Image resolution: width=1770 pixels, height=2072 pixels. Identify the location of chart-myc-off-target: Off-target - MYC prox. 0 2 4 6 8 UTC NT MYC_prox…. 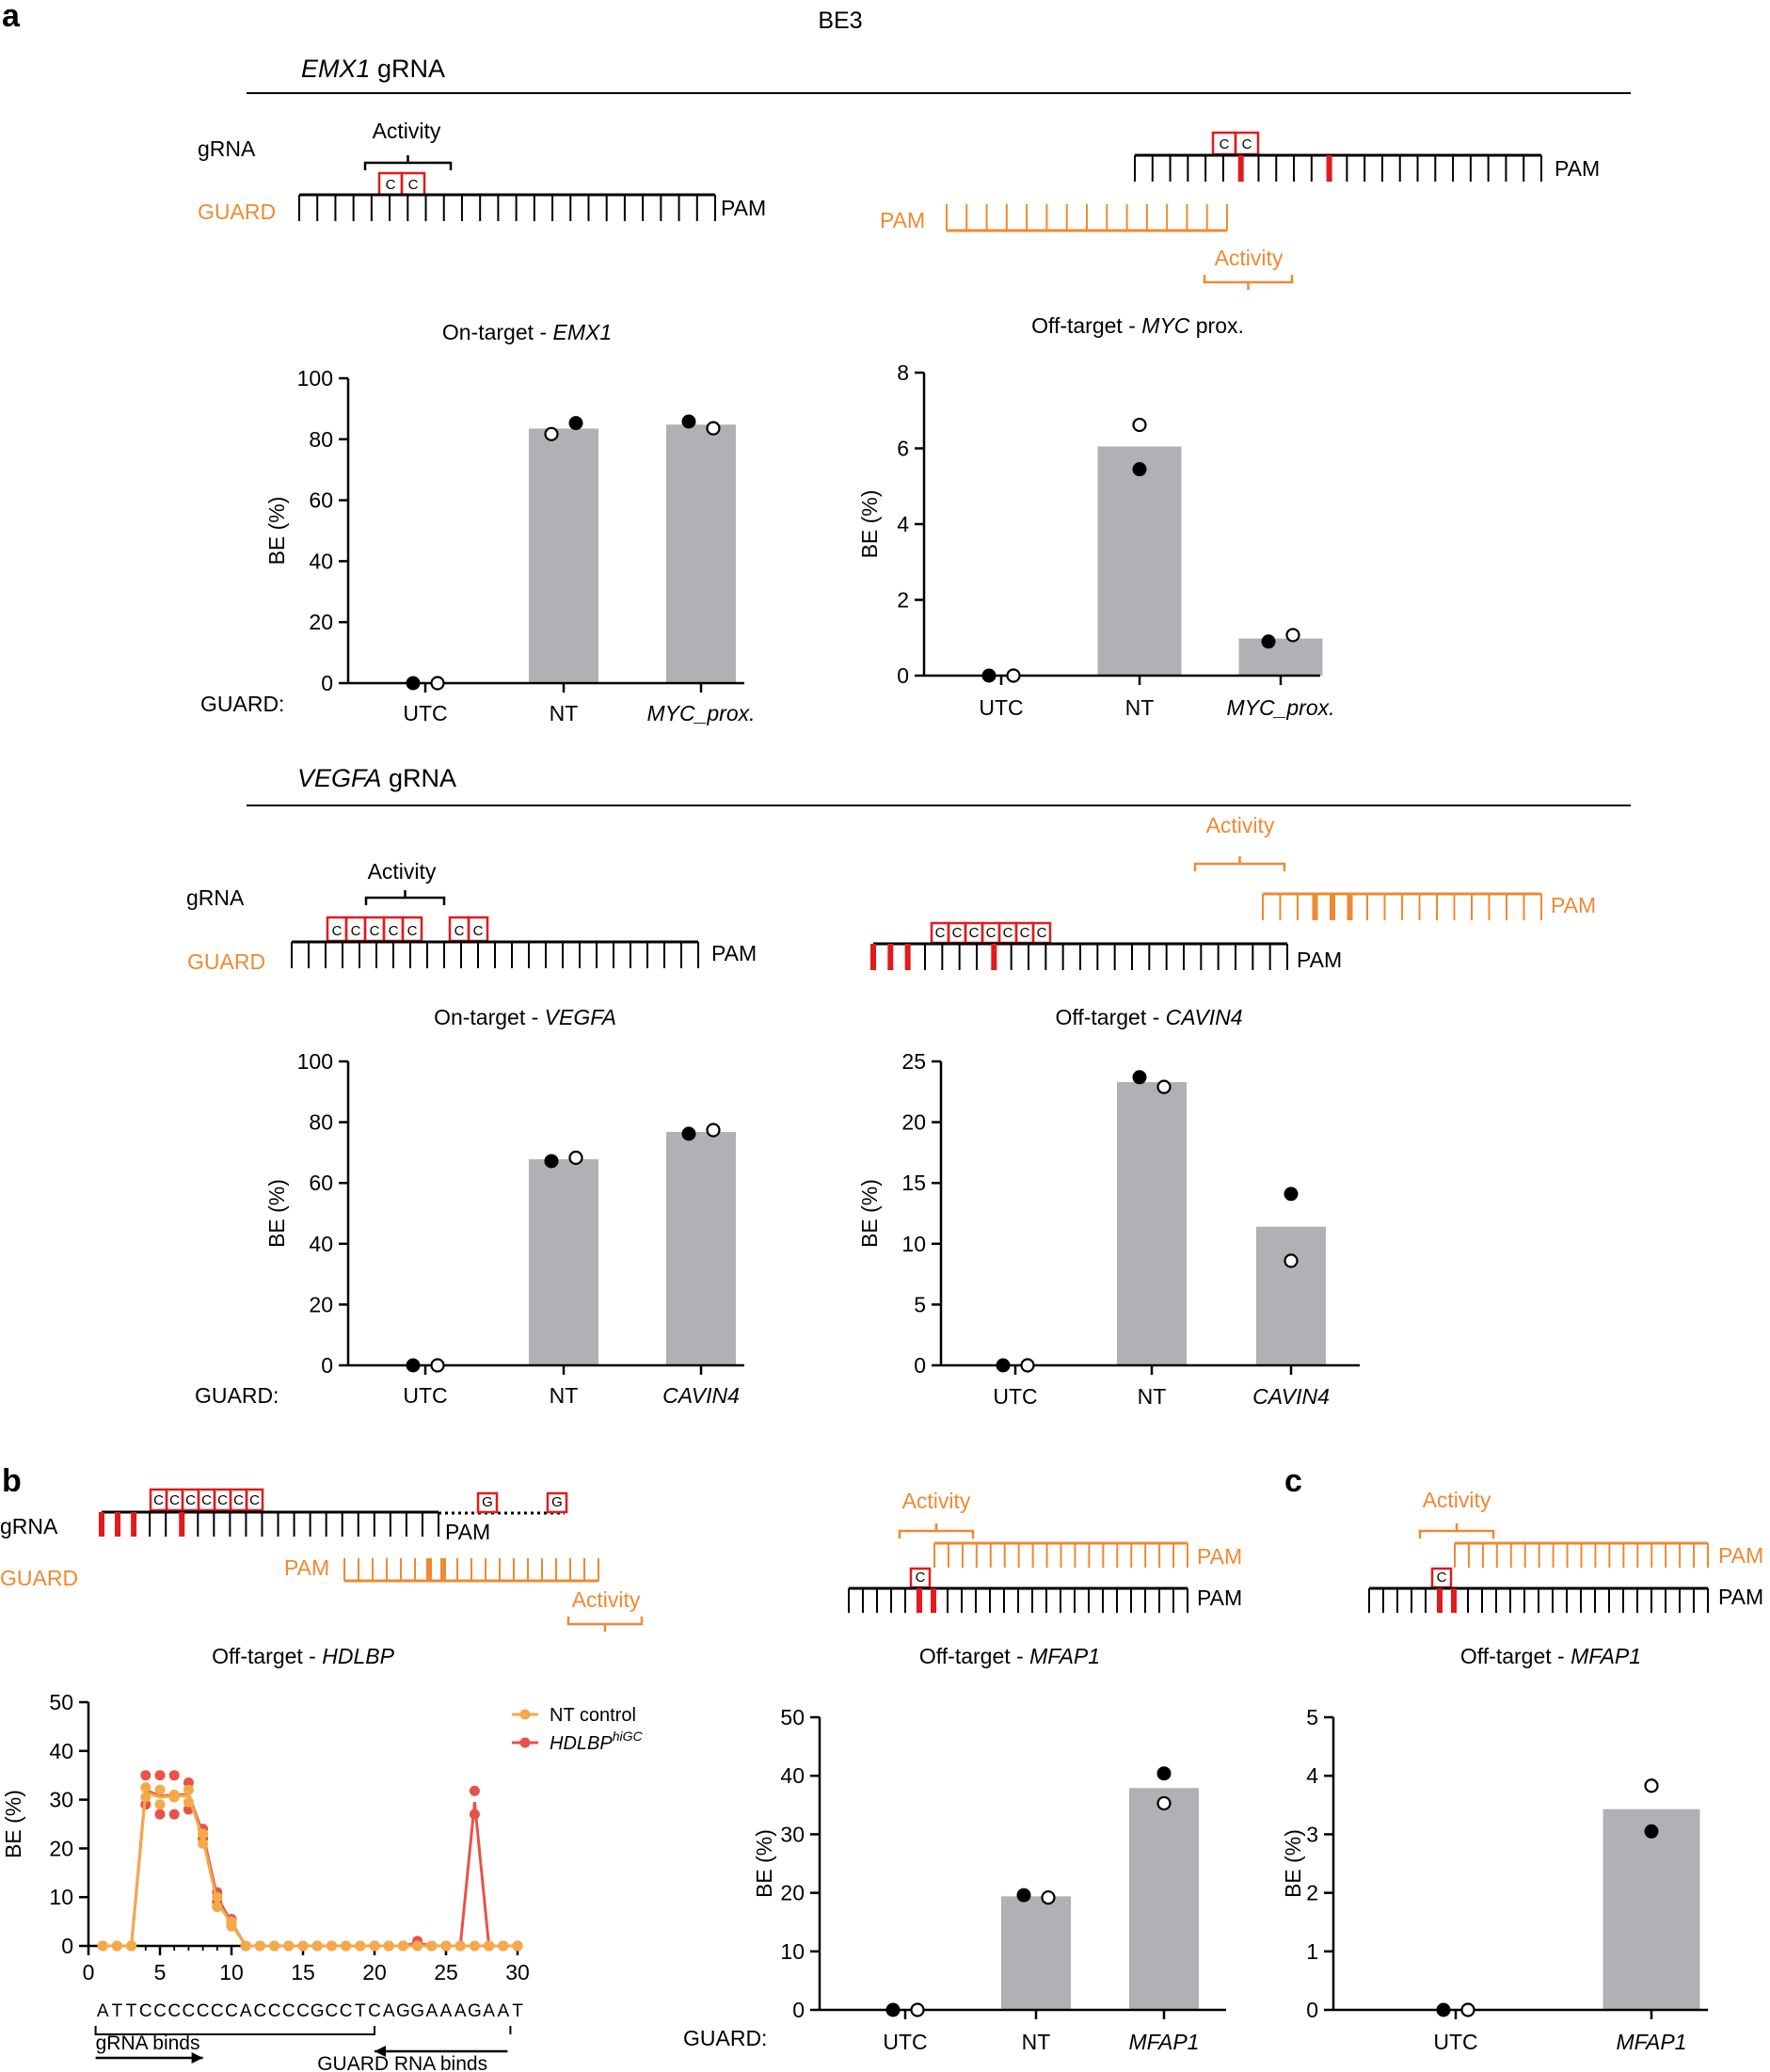
(1096, 516).